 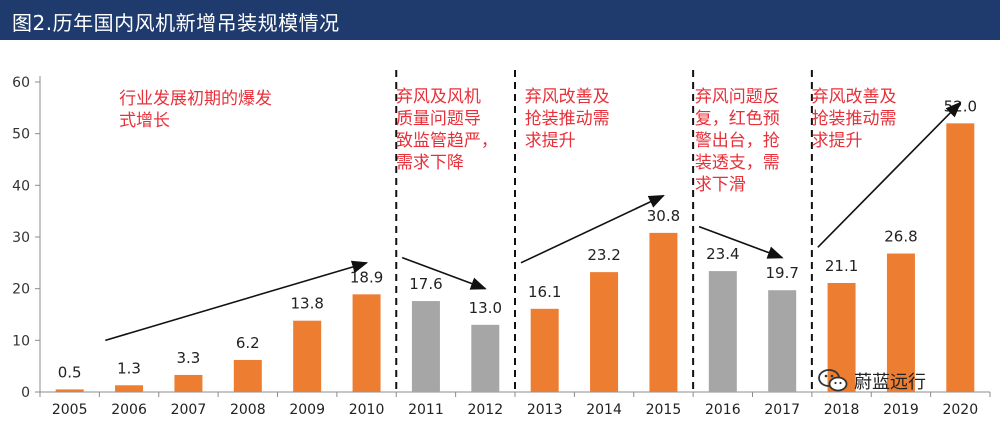 I want to click on bar-2006, so click(x=129, y=388).